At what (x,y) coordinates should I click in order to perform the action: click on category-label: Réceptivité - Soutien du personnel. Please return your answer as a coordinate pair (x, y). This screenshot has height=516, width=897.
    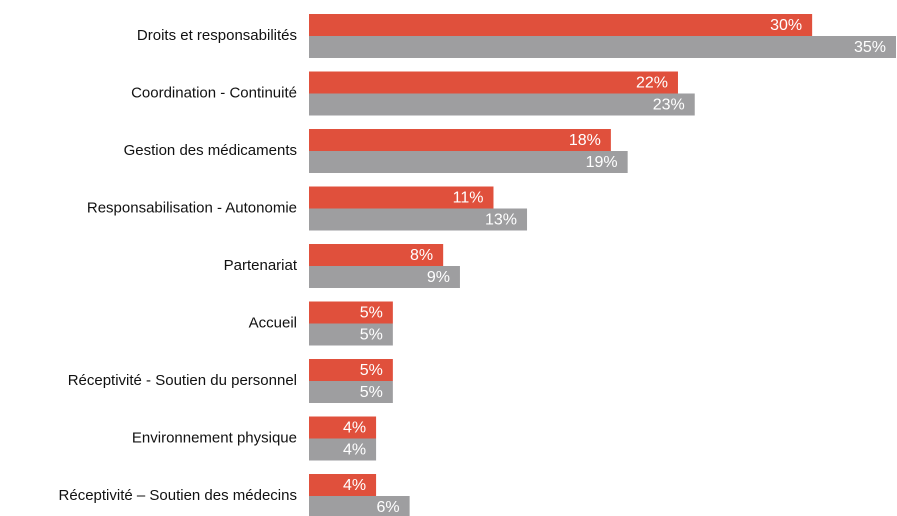
    Looking at the image, I should click on (182, 380).